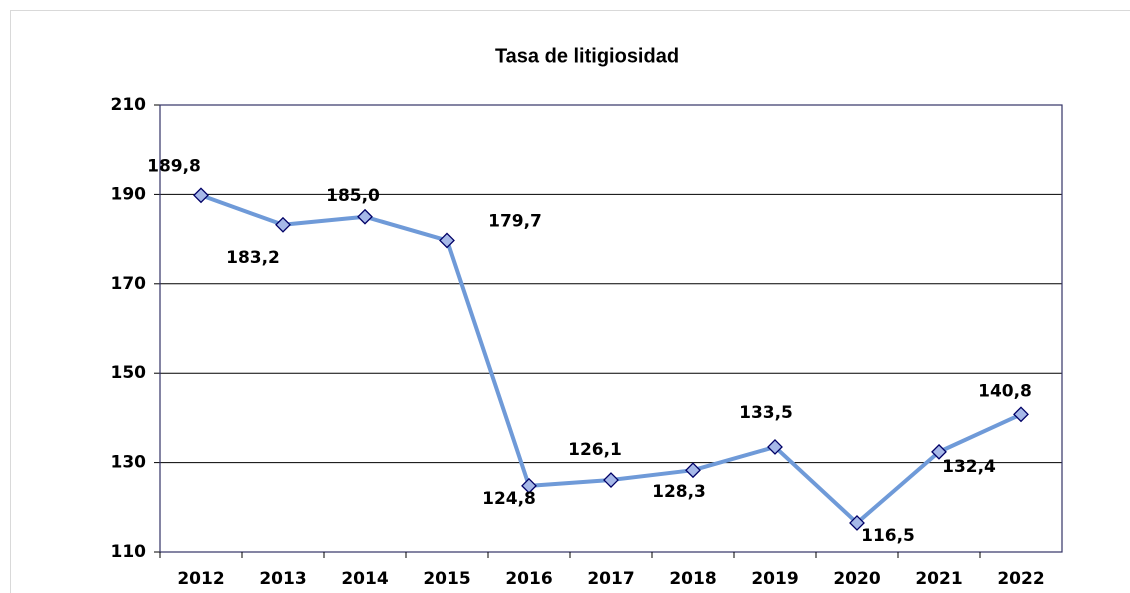  What do you see at coordinates (129, 463) in the screenshot?
I see `y-tick-label: 130` at bounding box center [129, 463].